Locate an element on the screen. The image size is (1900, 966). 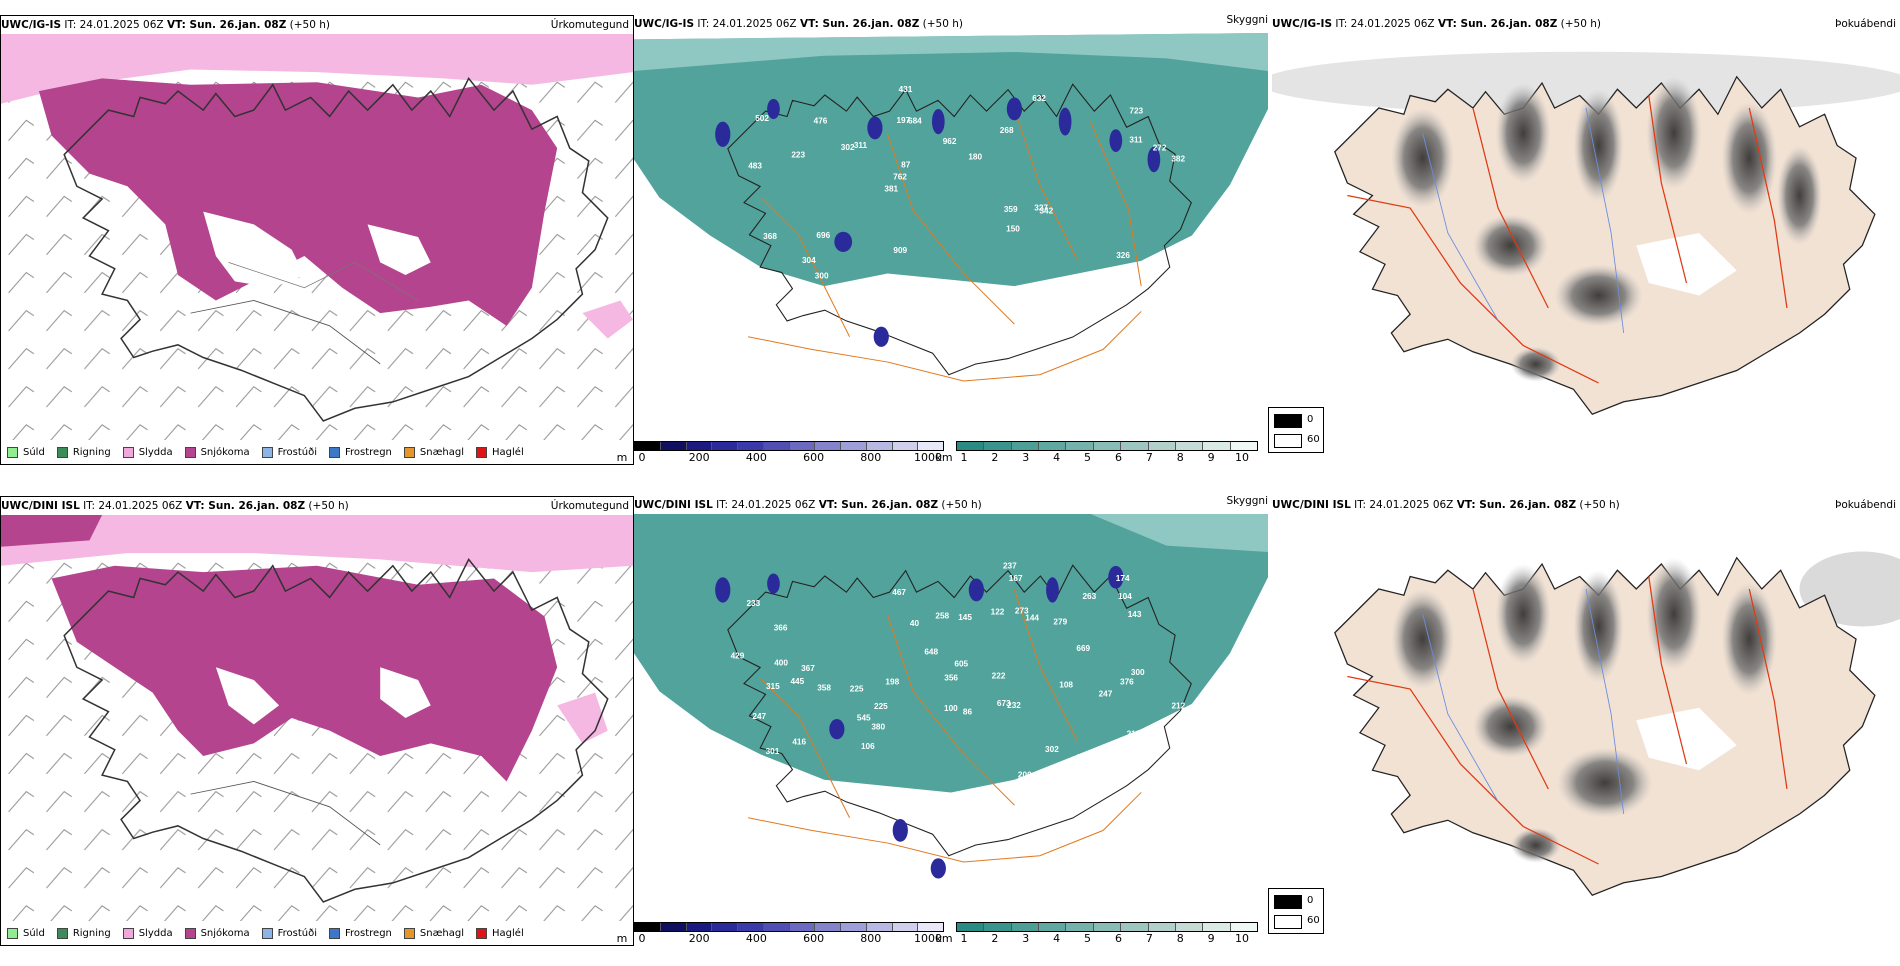
cloud-base-label: 632 is located at coordinates (1039, 98).